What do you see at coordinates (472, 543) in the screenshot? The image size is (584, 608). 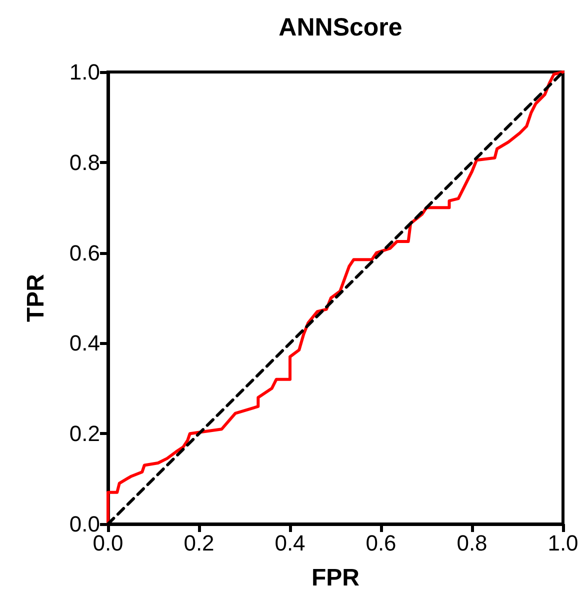 I see `x-tick-label: 0.8` at bounding box center [472, 543].